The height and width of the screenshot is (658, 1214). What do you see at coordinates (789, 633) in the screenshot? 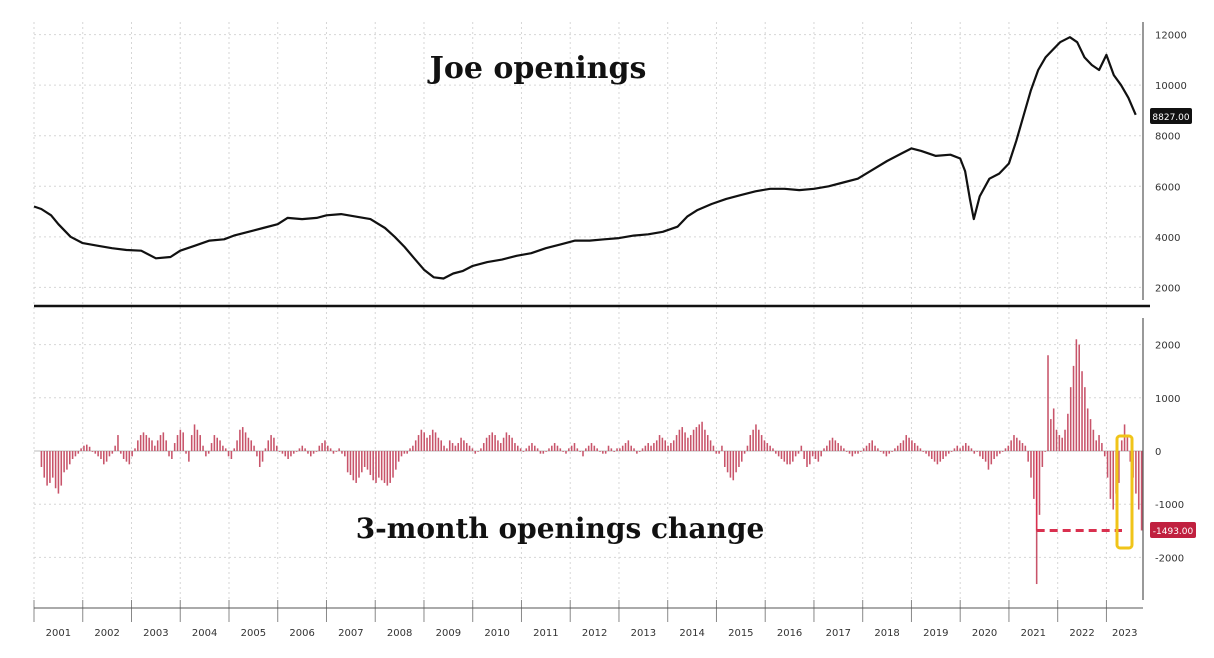
I see `x-tick-label: 2016` at bounding box center [789, 633].